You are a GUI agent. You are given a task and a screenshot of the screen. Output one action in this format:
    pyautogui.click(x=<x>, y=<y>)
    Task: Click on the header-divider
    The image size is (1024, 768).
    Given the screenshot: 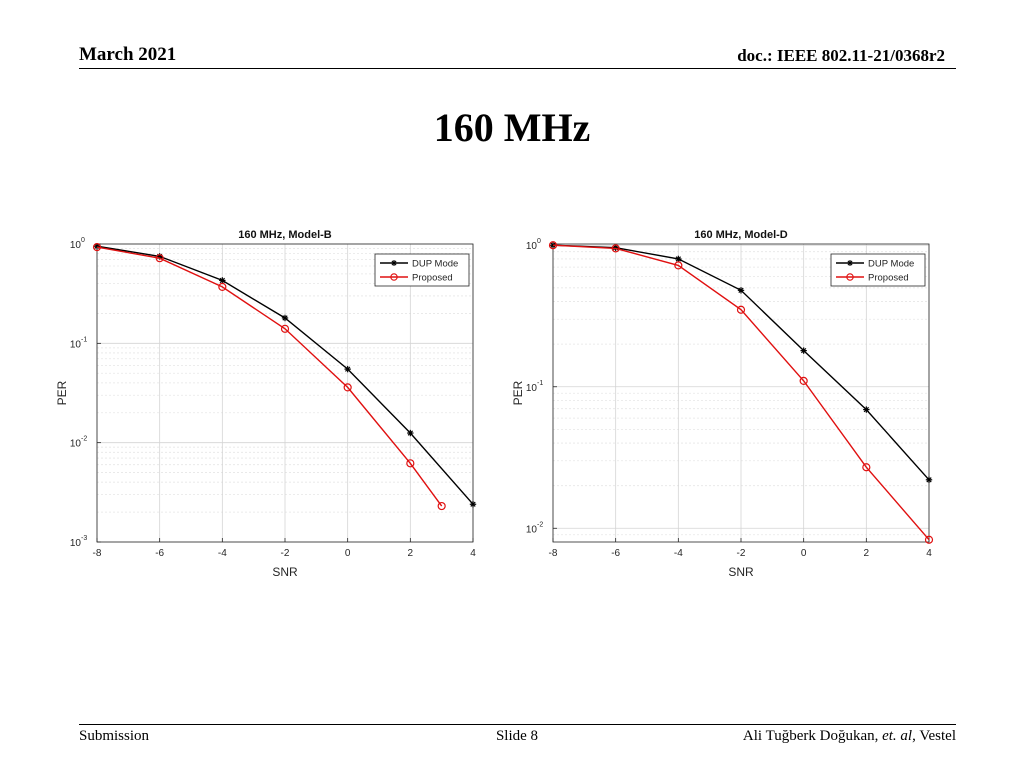 What is the action you would take?
    pyautogui.click(x=517, y=68)
    